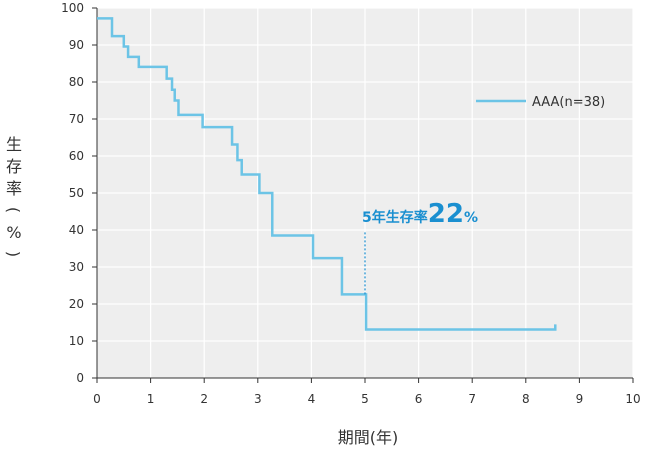 This screenshot has width=650, height=450. I want to click on annotation-unit: %, so click(471, 218).